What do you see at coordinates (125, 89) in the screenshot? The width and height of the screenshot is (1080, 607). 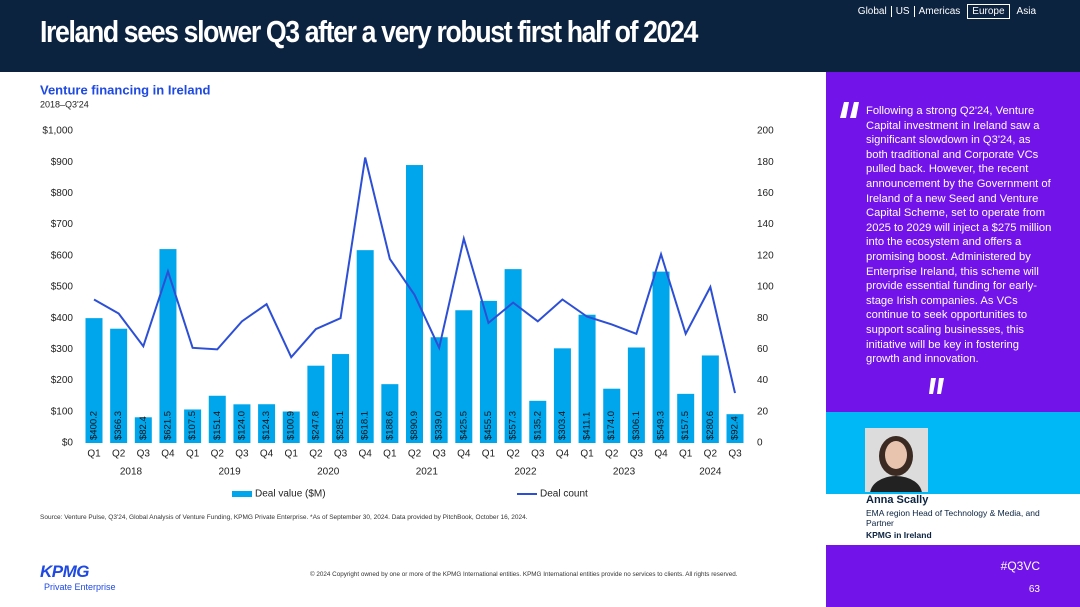 I see `chart-title: Venture financing in Ireland` at bounding box center [125, 89].